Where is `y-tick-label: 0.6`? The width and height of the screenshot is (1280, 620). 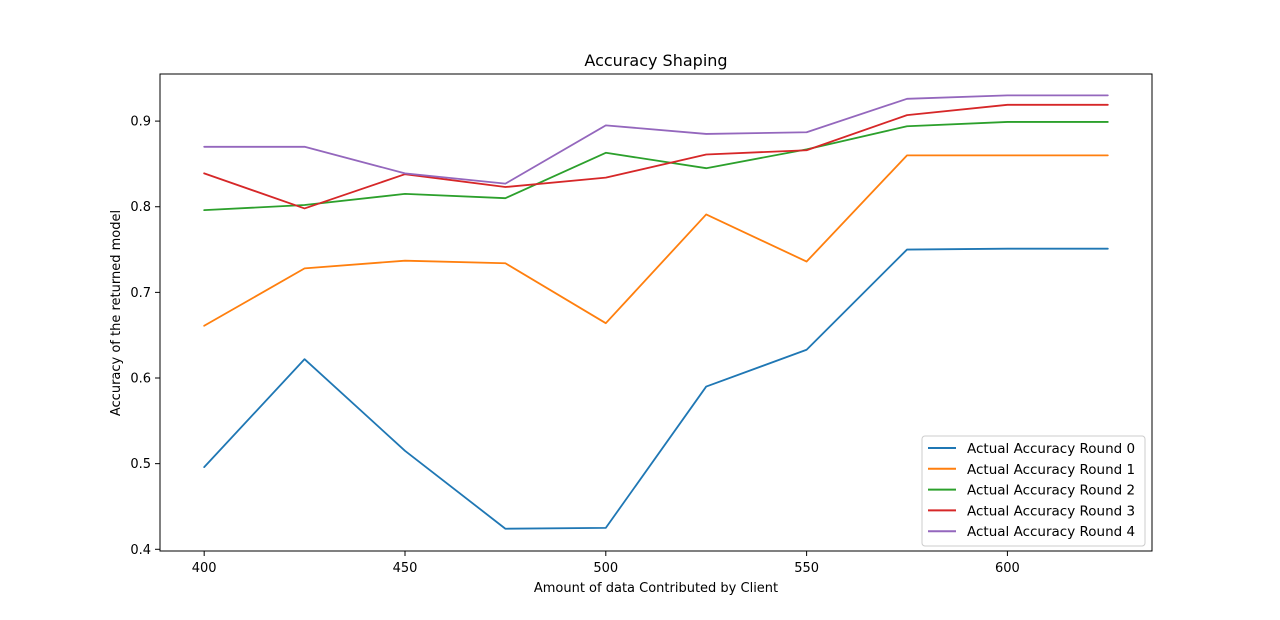
y-tick-label: 0.6 is located at coordinates (140, 379).